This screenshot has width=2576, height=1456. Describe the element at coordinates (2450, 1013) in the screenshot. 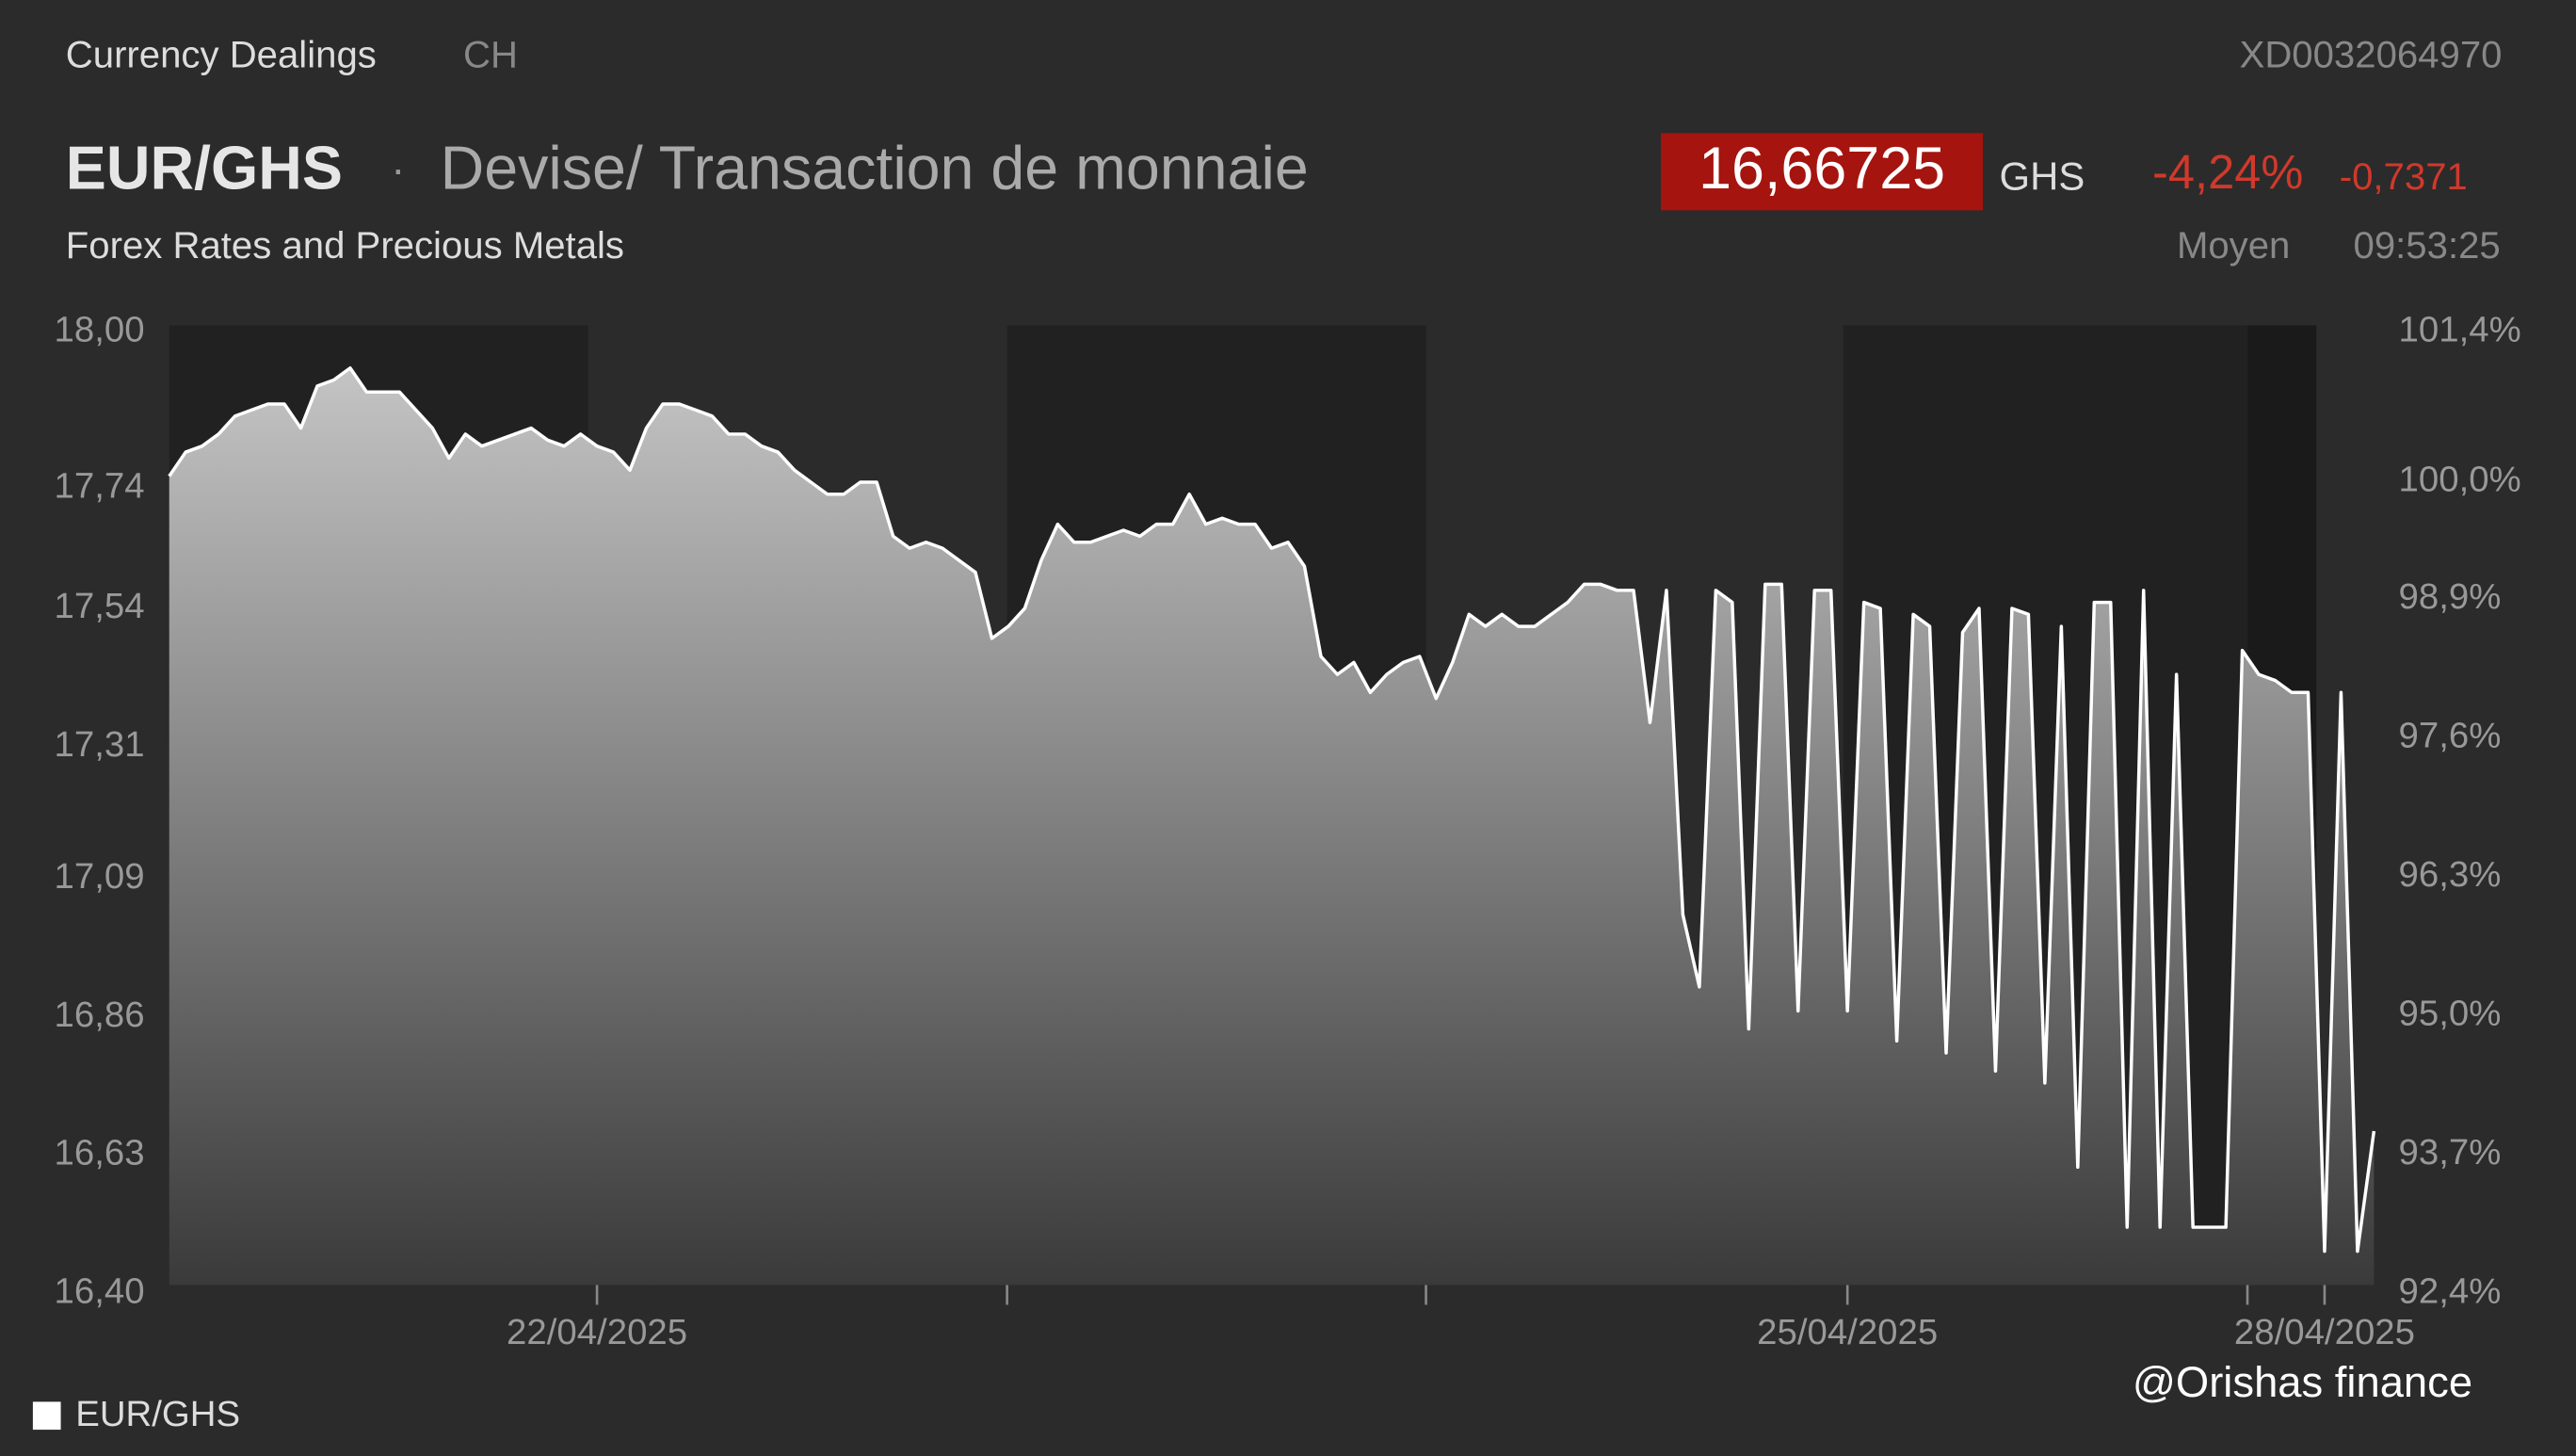

I see `y2-tick-label: 95,0%` at that location.